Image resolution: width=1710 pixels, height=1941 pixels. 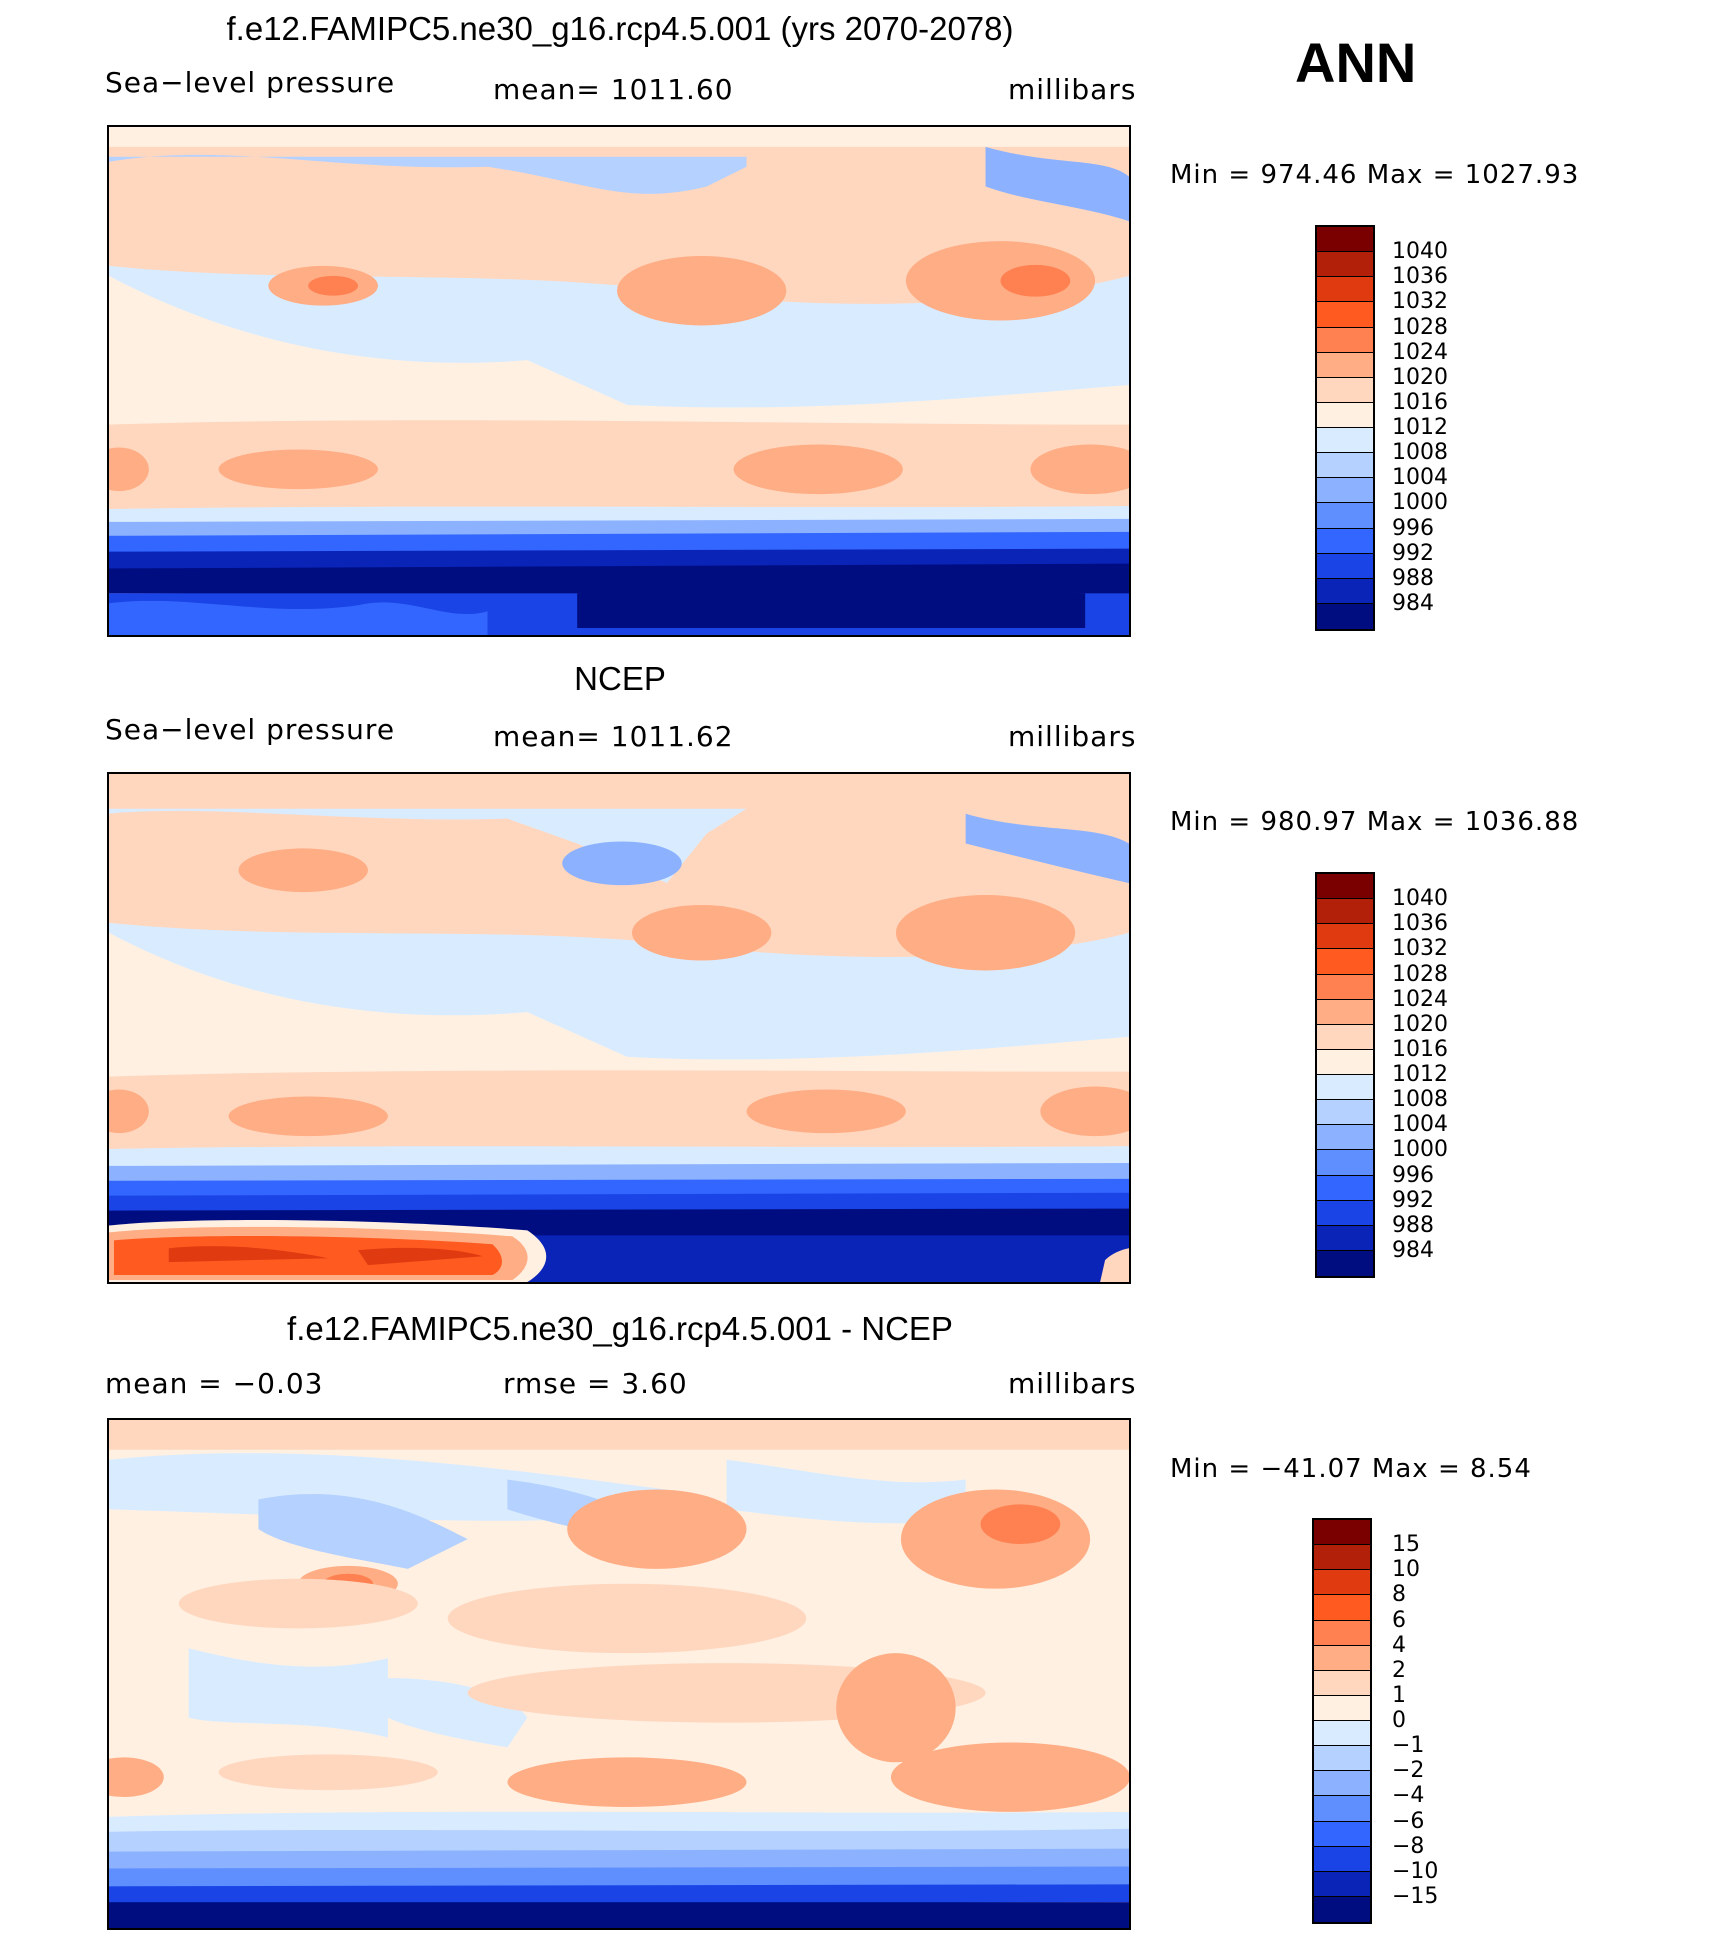 I want to click on panel-1-variable-label: Sea−level pressure, so click(x=250, y=82).